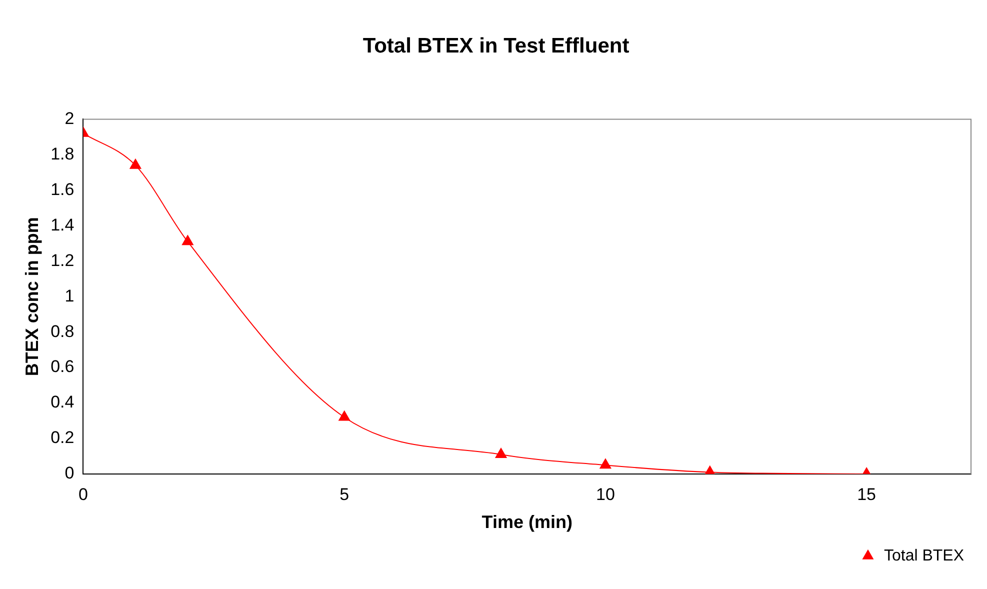 Image resolution: width=987 pixels, height=589 pixels. I want to click on y-tick-label: 1.4, so click(62, 224).